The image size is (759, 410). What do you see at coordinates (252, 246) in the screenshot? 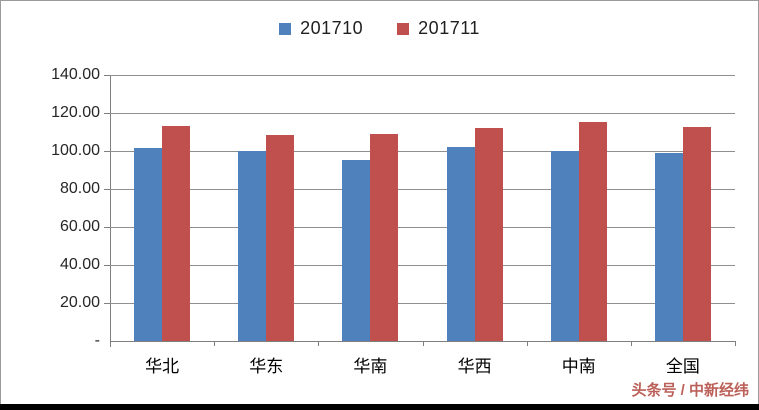
I see `bar-201710-华东` at bounding box center [252, 246].